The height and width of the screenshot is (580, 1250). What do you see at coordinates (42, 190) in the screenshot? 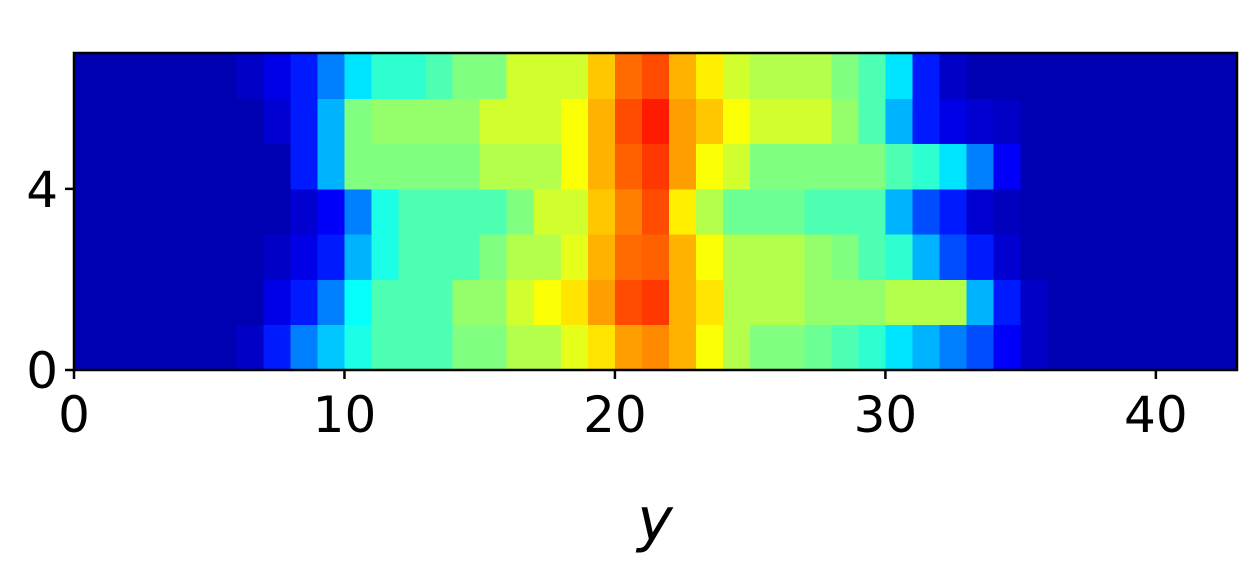
I see `y-tick-label: 4` at bounding box center [42, 190].